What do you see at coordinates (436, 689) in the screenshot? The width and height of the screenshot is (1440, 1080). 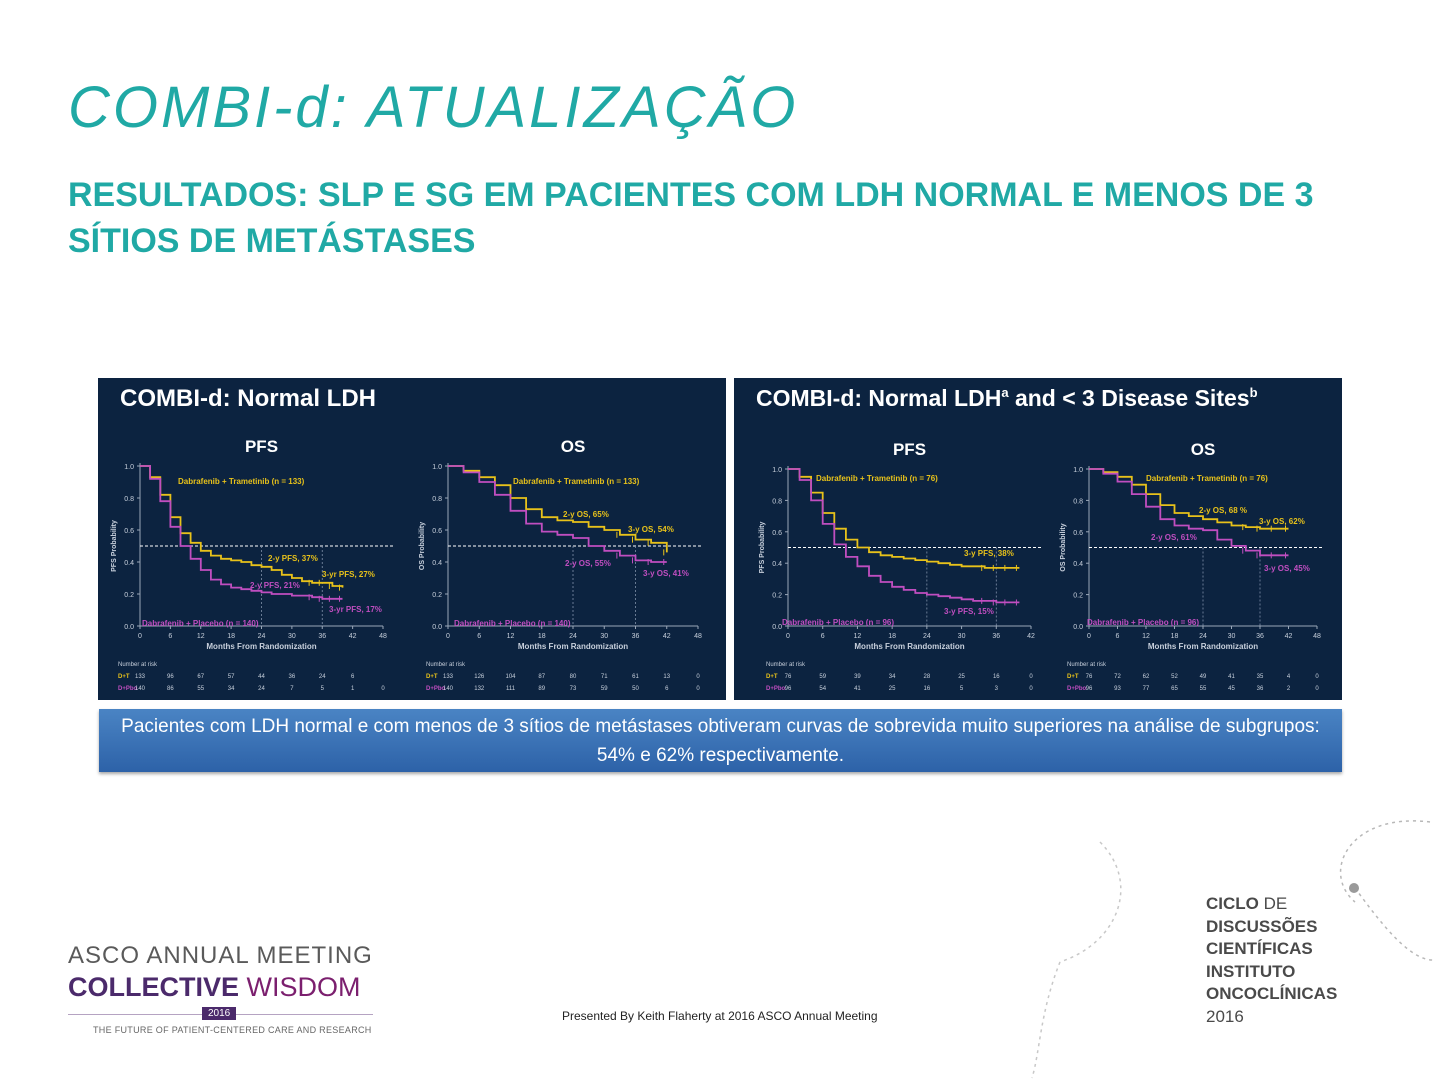 I see `normal-ldh-os-risk-label: D+Pbo` at bounding box center [436, 689].